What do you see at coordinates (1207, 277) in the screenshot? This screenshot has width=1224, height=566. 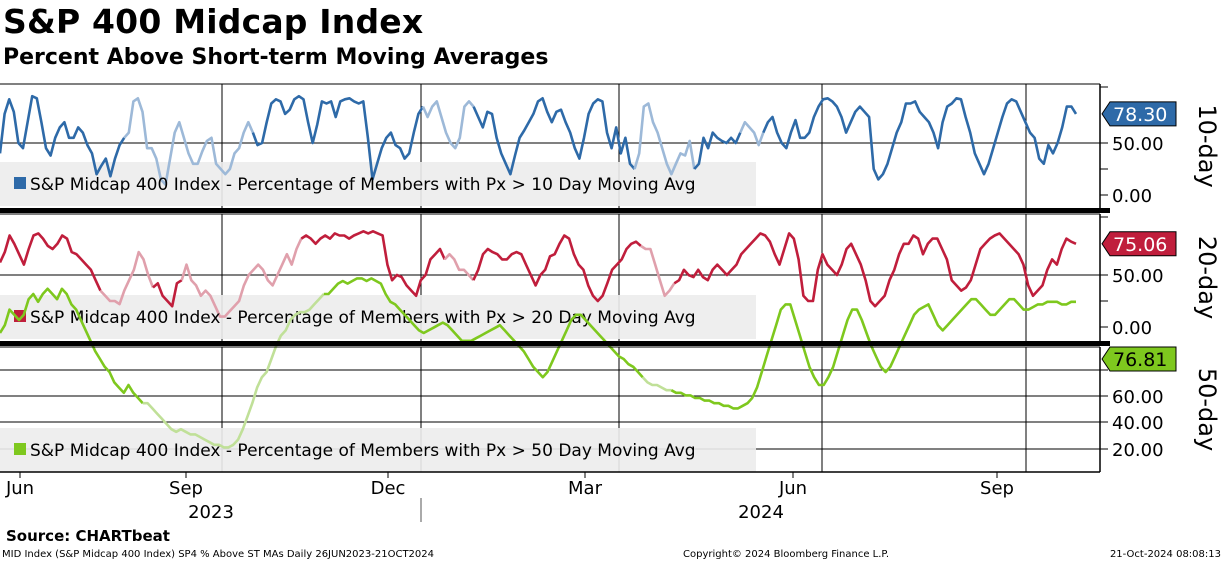 I see `panel-label-20-day: 20-day` at bounding box center [1207, 277].